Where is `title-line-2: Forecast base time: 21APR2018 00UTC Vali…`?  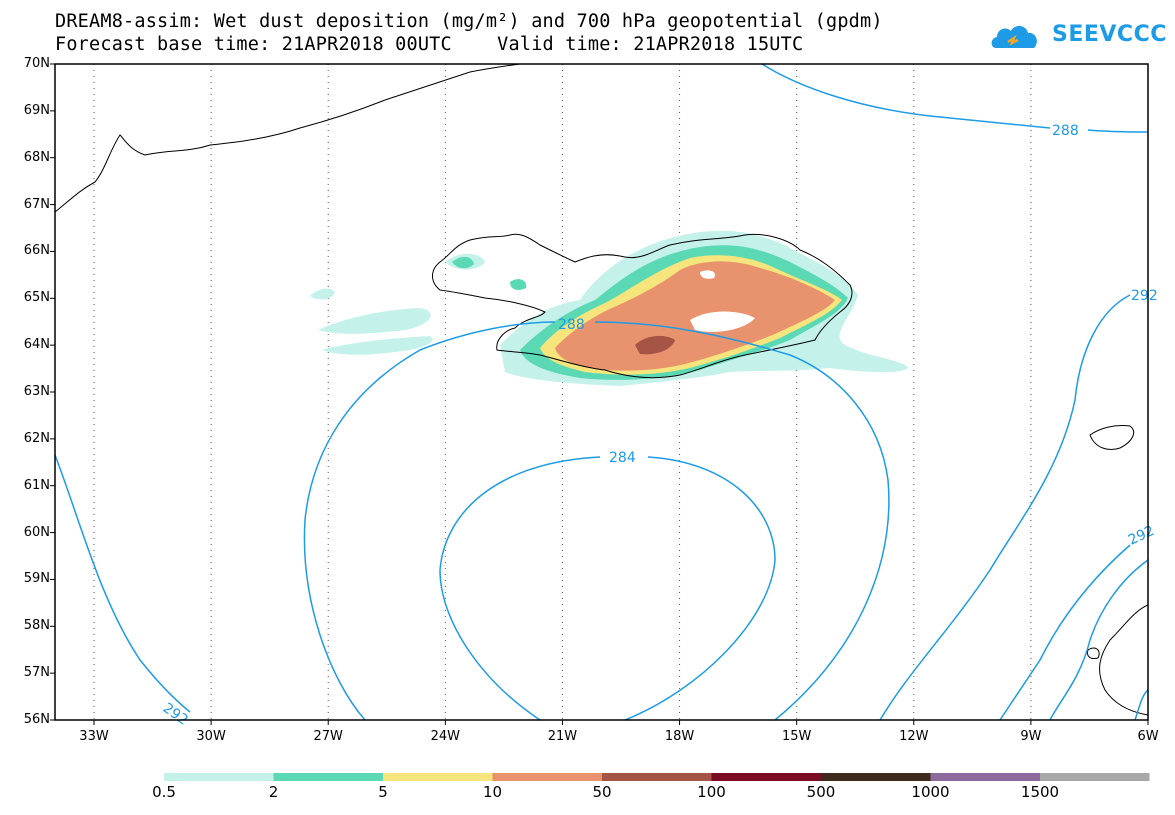 title-line-2: Forecast base time: 21APR2018 00UTC Vali… is located at coordinates (429, 44).